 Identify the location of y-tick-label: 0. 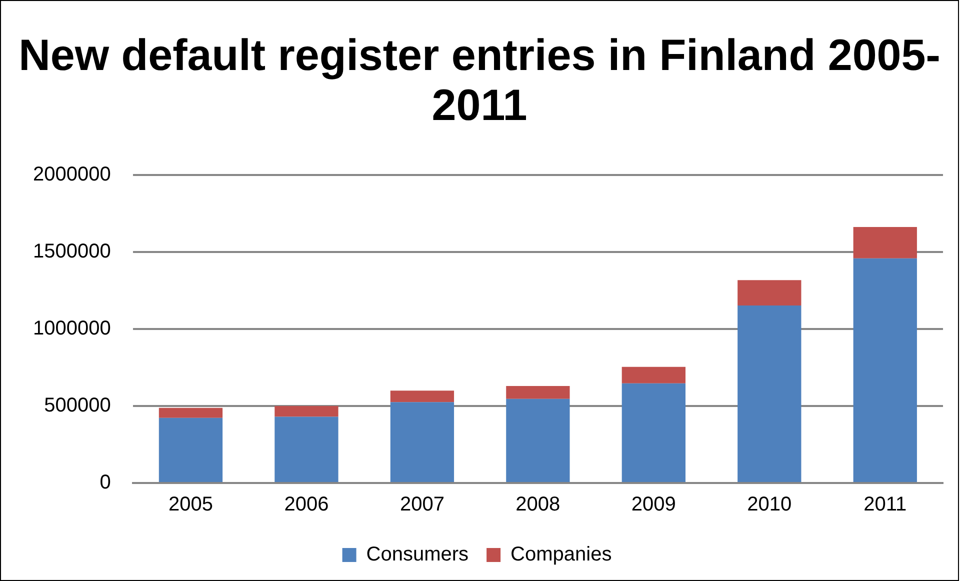
(105, 483).